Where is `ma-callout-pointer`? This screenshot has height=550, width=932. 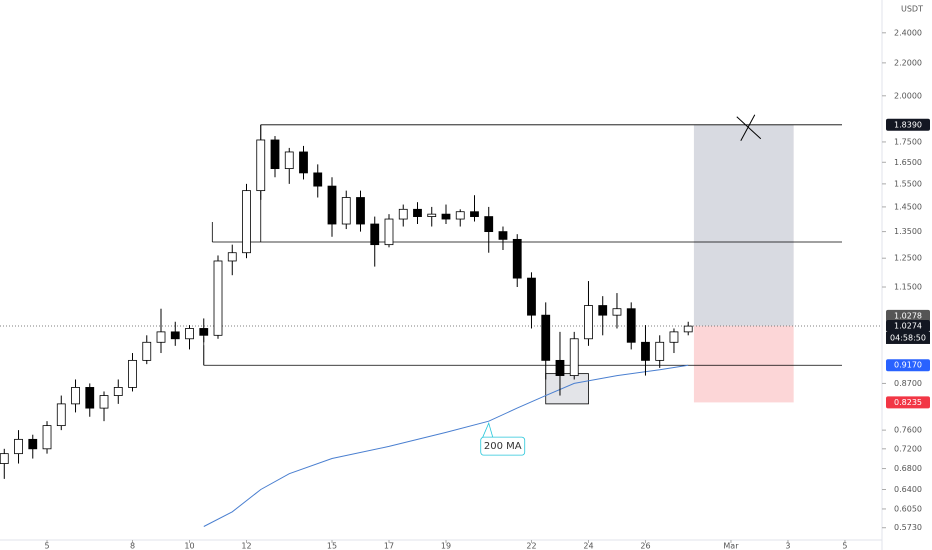
ma-callout-pointer is located at coordinates (488, 429).